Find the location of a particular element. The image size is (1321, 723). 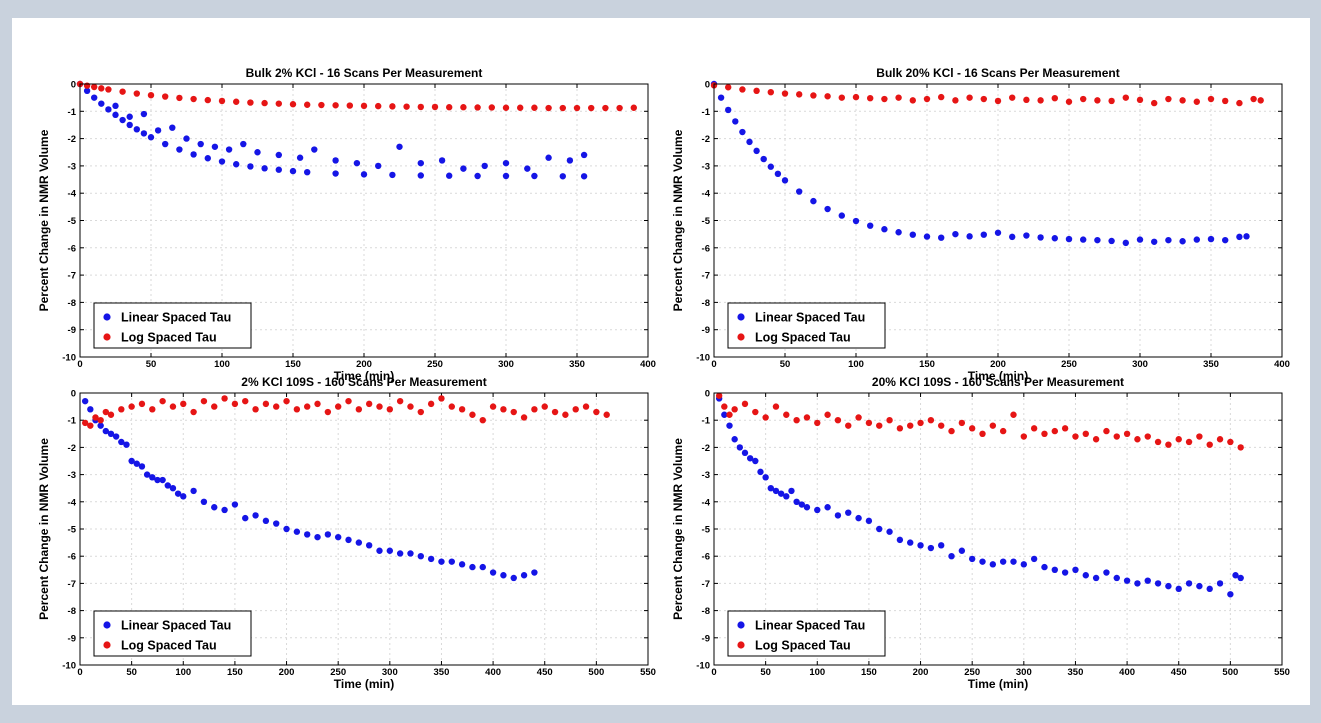

y-tick-label: -5 is located at coordinates (72, 221).